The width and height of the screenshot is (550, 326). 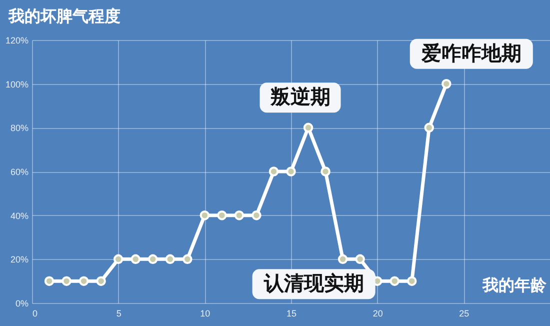 What do you see at coordinates (313, 284) in the screenshot?
I see `annotation: 认清现实期` at bounding box center [313, 284].